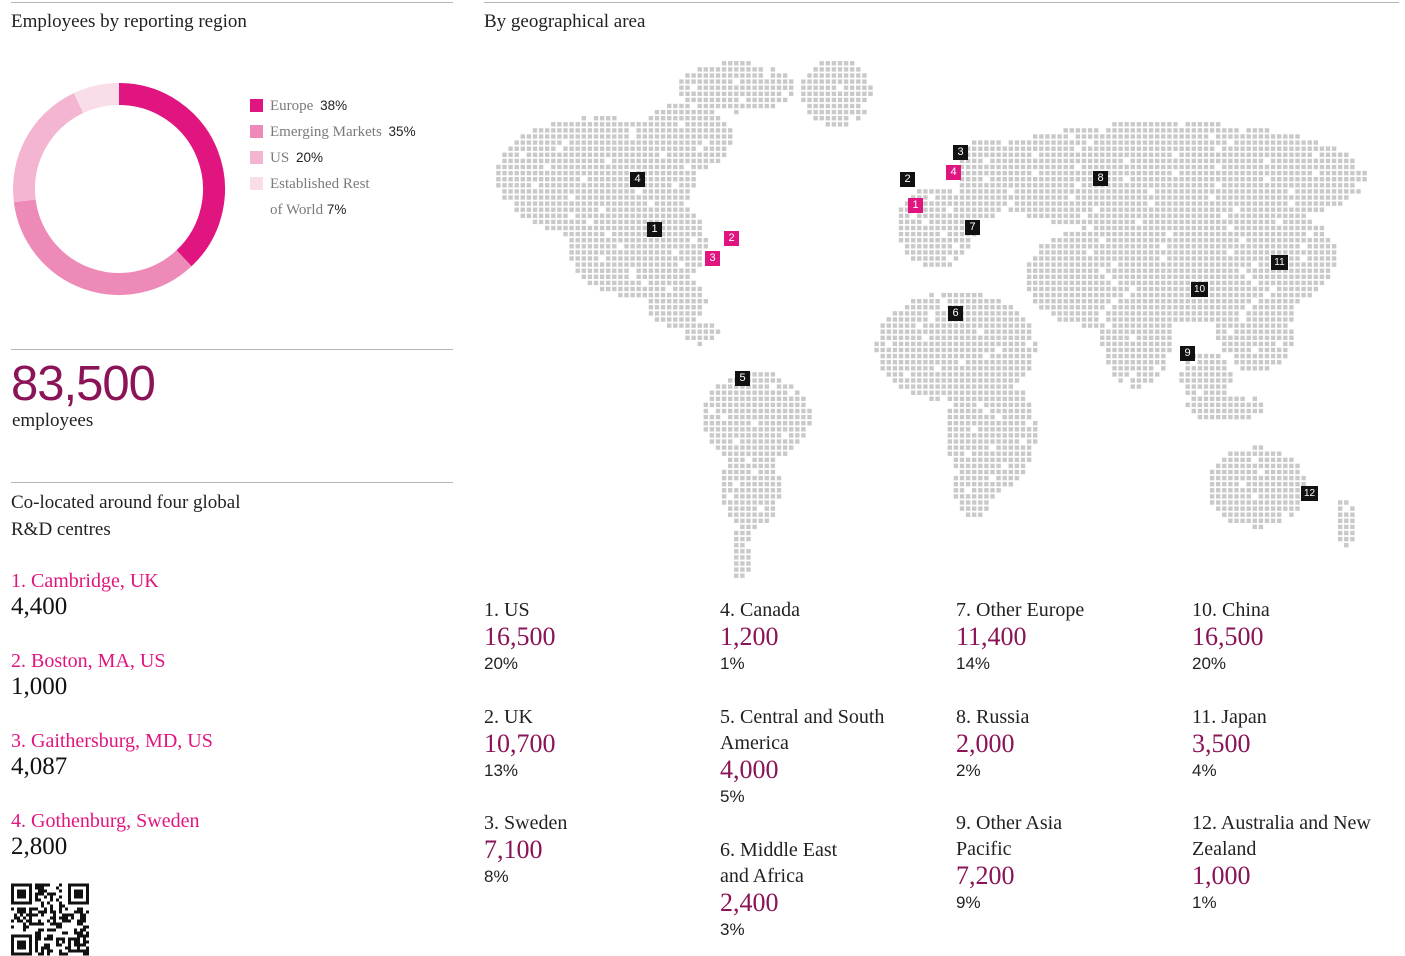  I want to click on area-value: 7,200, so click(985, 875).